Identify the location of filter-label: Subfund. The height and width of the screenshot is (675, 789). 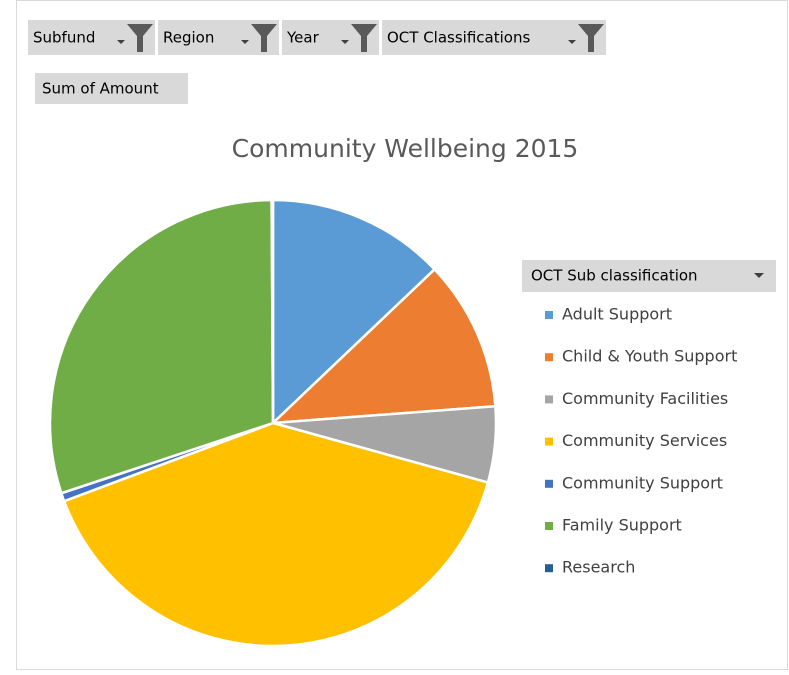
(64, 38).